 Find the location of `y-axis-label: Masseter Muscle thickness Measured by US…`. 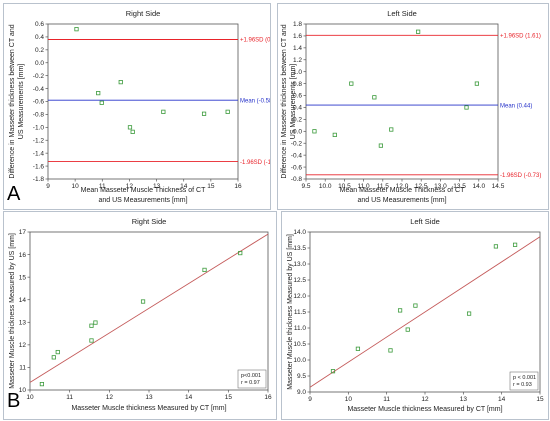

y-axis-label: Masseter Muscle thickness Measured by US… is located at coordinates (12, 311).